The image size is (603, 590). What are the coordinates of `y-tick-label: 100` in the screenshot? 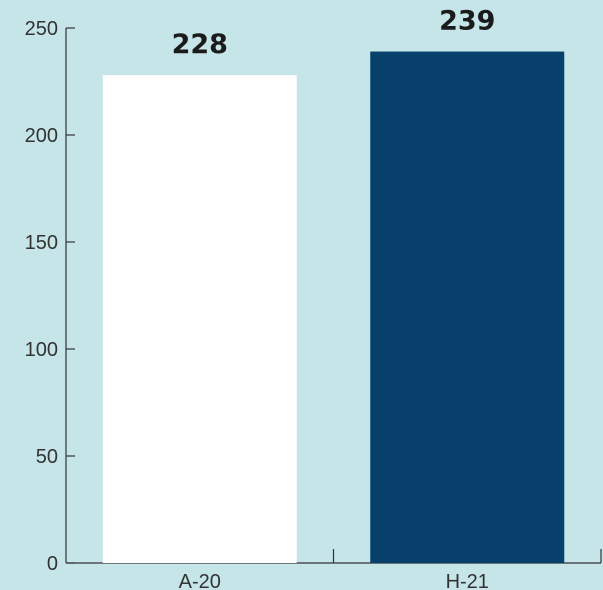 It's located at (41, 350).